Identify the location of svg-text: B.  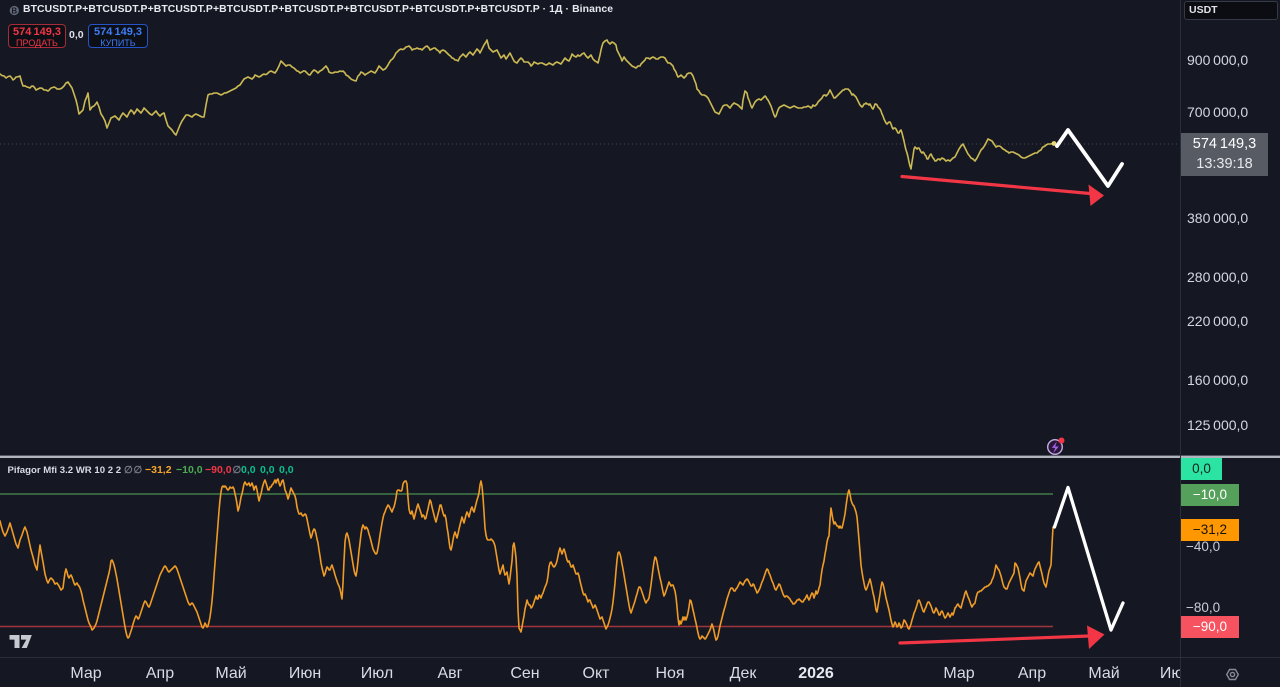
(14, 10).